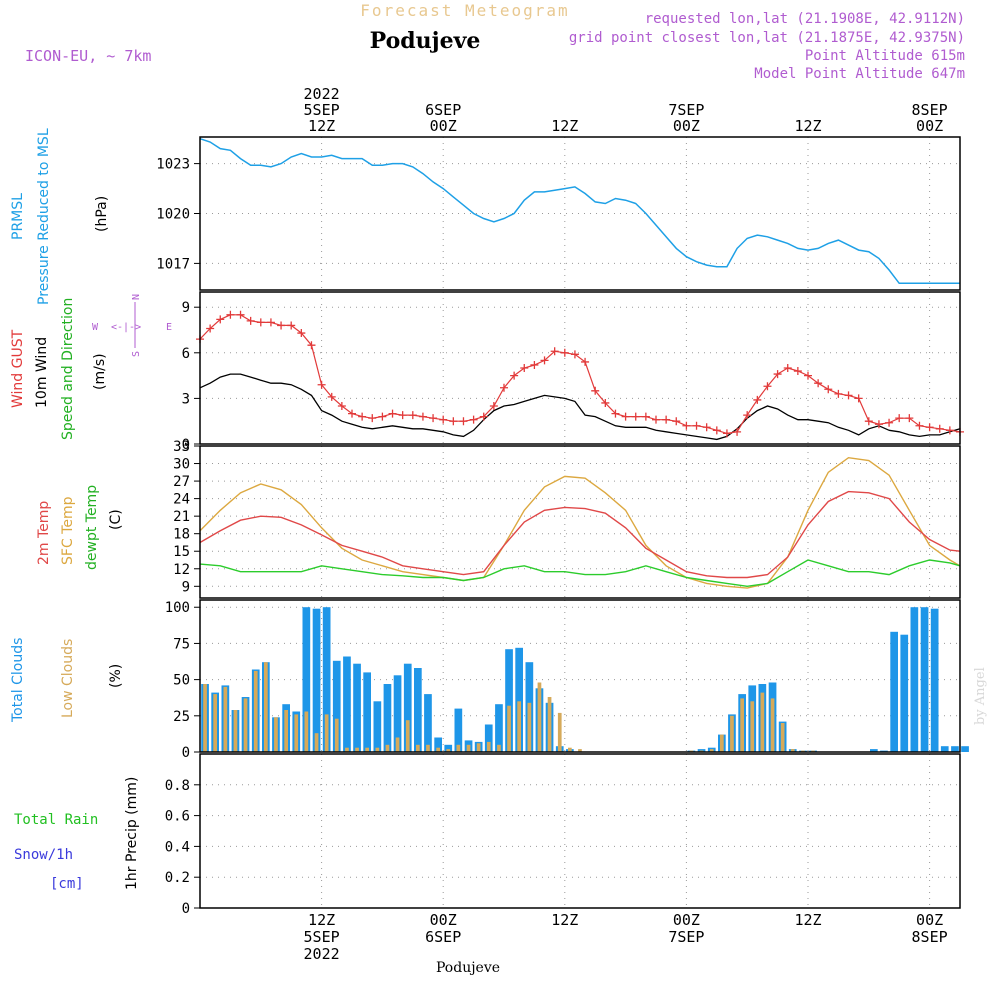  What do you see at coordinates (95, 327) in the screenshot?
I see `compass-w: W` at bounding box center [95, 327].